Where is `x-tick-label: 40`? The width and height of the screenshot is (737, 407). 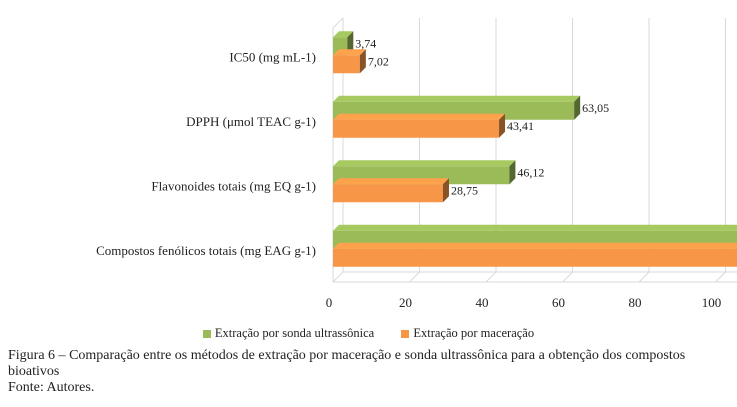 x-tick-label: 40 is located at coordinates (482, 302).